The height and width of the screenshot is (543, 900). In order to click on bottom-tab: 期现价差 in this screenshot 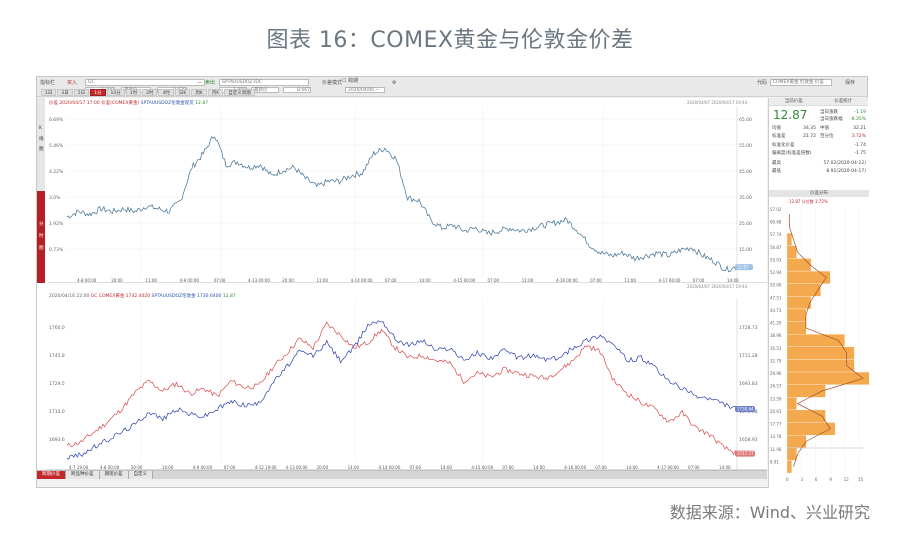, I will do `click(114, 475)`.